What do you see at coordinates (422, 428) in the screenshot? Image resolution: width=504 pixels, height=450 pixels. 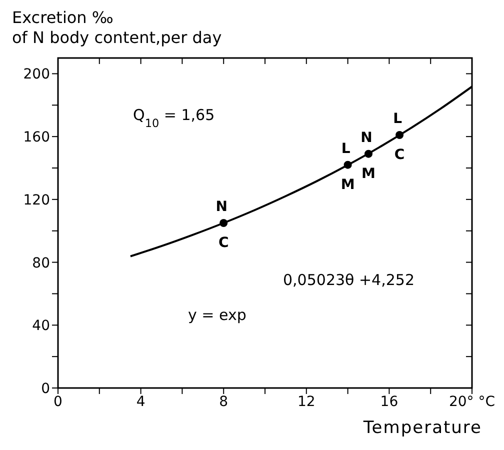 I see `x-axis-title: Temperature` at bounding box center [422, 428].